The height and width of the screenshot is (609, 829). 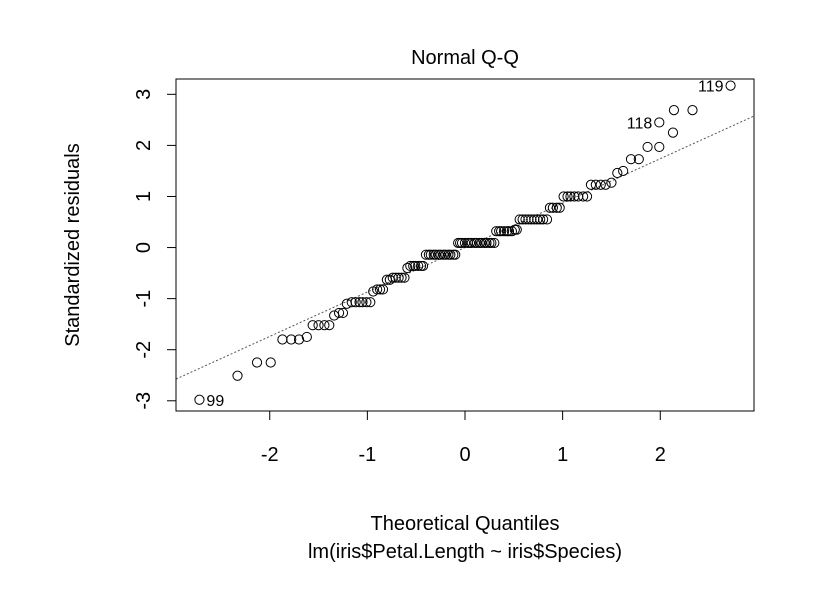 I want to click on y-tick-label: -3, so click(x=144, y=401).